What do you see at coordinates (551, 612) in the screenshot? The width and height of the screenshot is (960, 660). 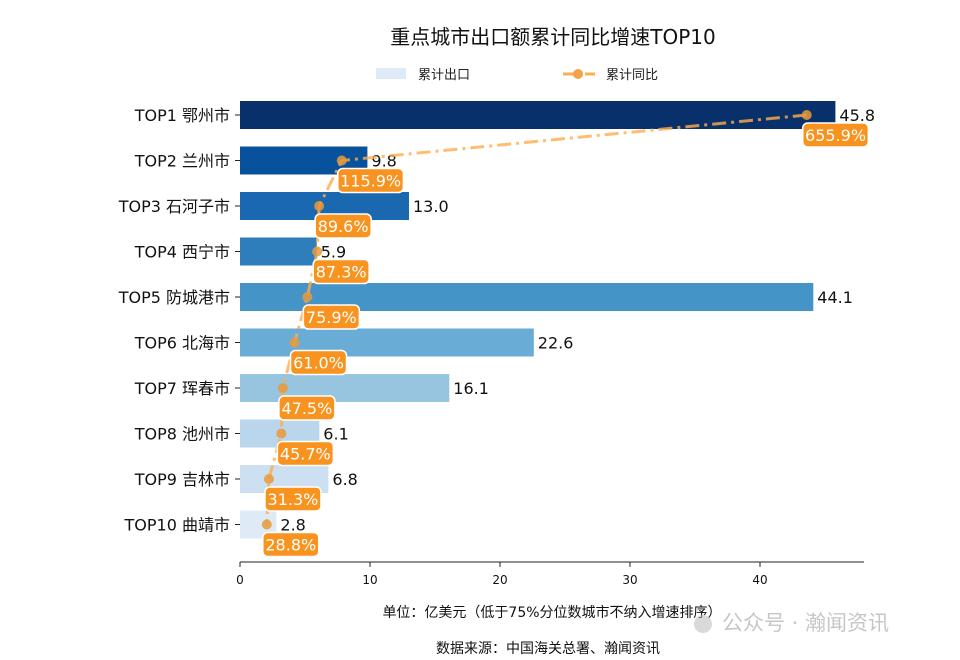 I see `x-axis-label: 单位：亿美元（低于75%分位数城市不纳入增速排序）` at bounding box center [551, 612].